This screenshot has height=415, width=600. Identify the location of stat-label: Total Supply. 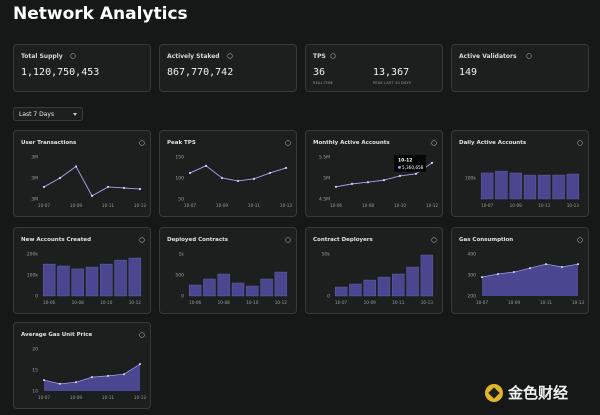
(42, 56).